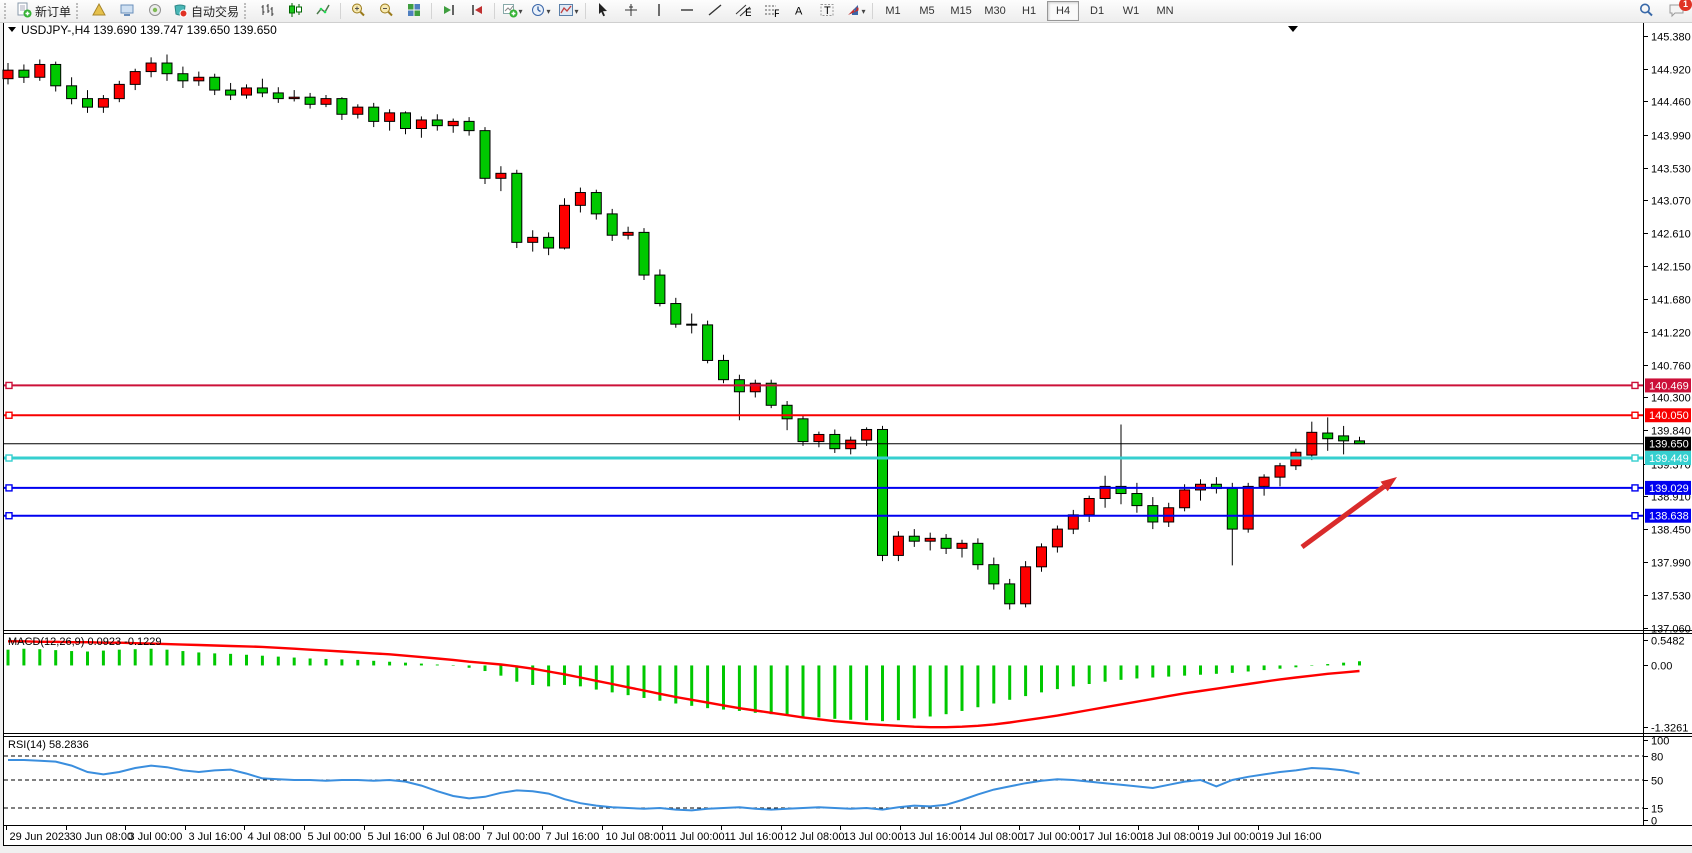  I want to click on svg-text: 18 Jul 08:00, so click(1172, 837).